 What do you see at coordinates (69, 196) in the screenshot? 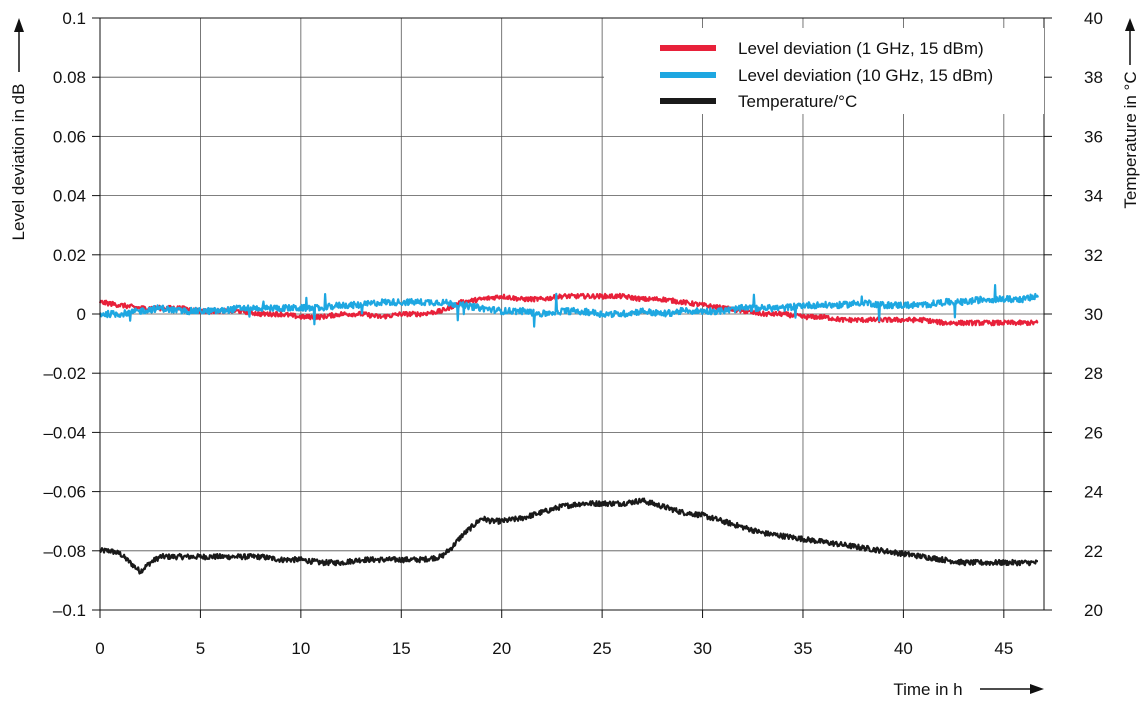
I see `y-tick-label: 0.04` at bounding box center [69, 196].